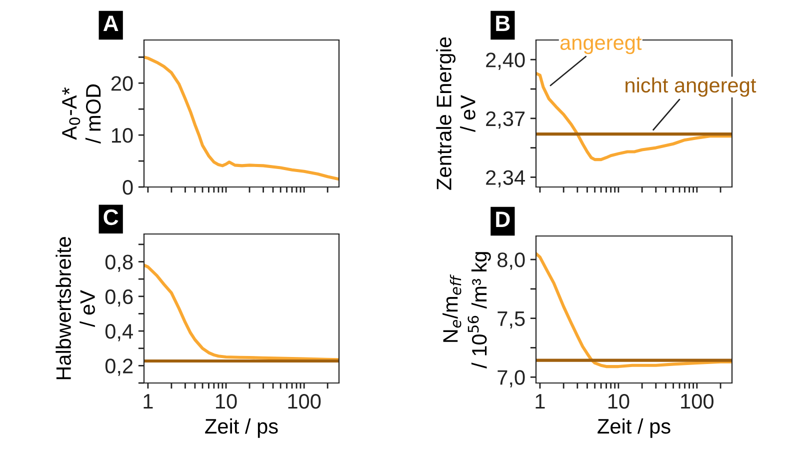 This screenshot has width=802, height=465. I want to click on y-tick-label: 0, so click(127, 187).